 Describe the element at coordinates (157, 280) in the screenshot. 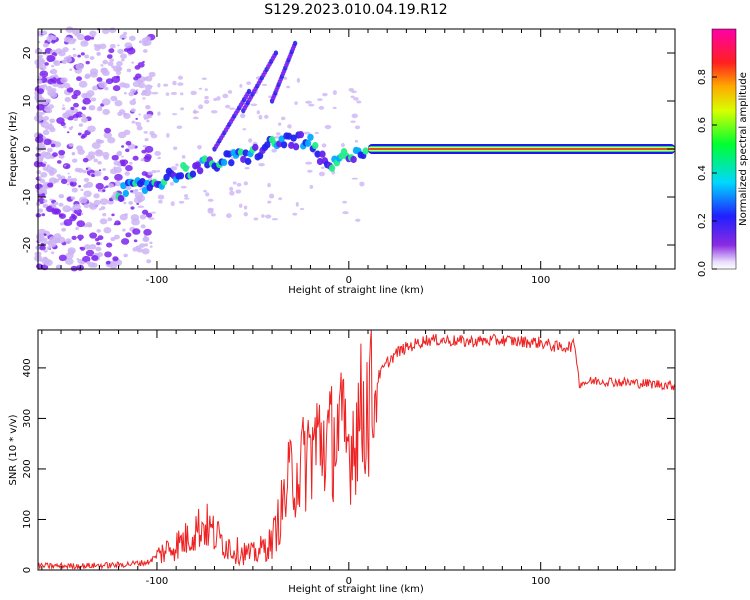

I see `spectrogram-x-tick-label: -100` at that location.